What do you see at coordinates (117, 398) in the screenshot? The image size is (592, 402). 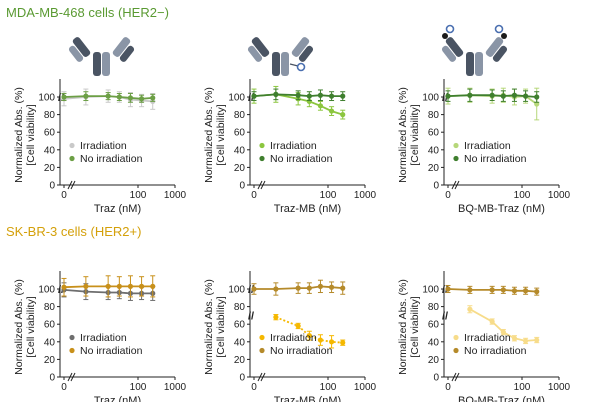 I see `x-axis-label: Traz (nM)` at bounding box center [117, 398].